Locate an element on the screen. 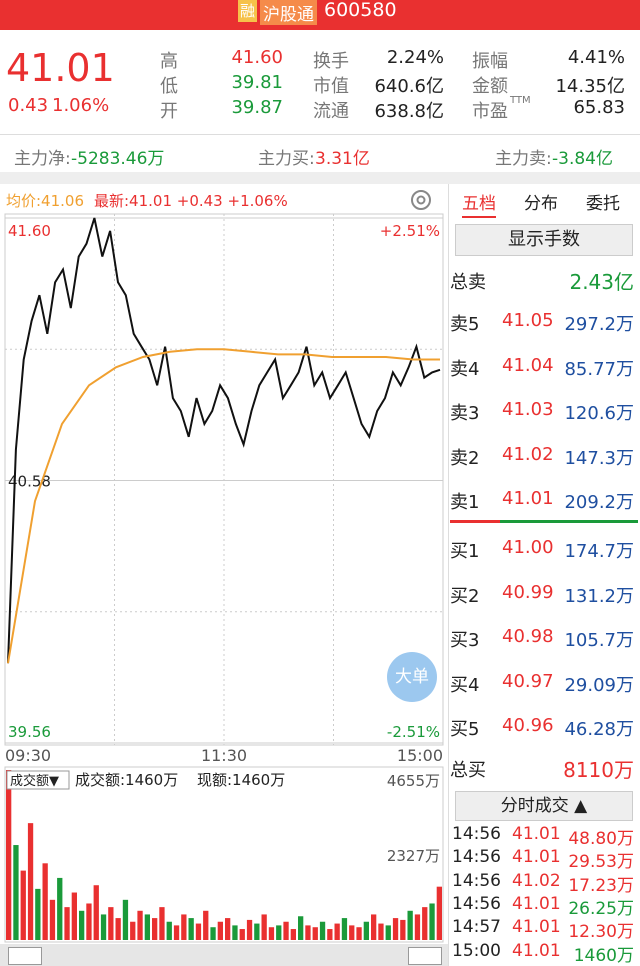 Image resolution: width=640 pixels, height=966 pixels. level-volume: 120.6万 is located at coordinates (599, 413).